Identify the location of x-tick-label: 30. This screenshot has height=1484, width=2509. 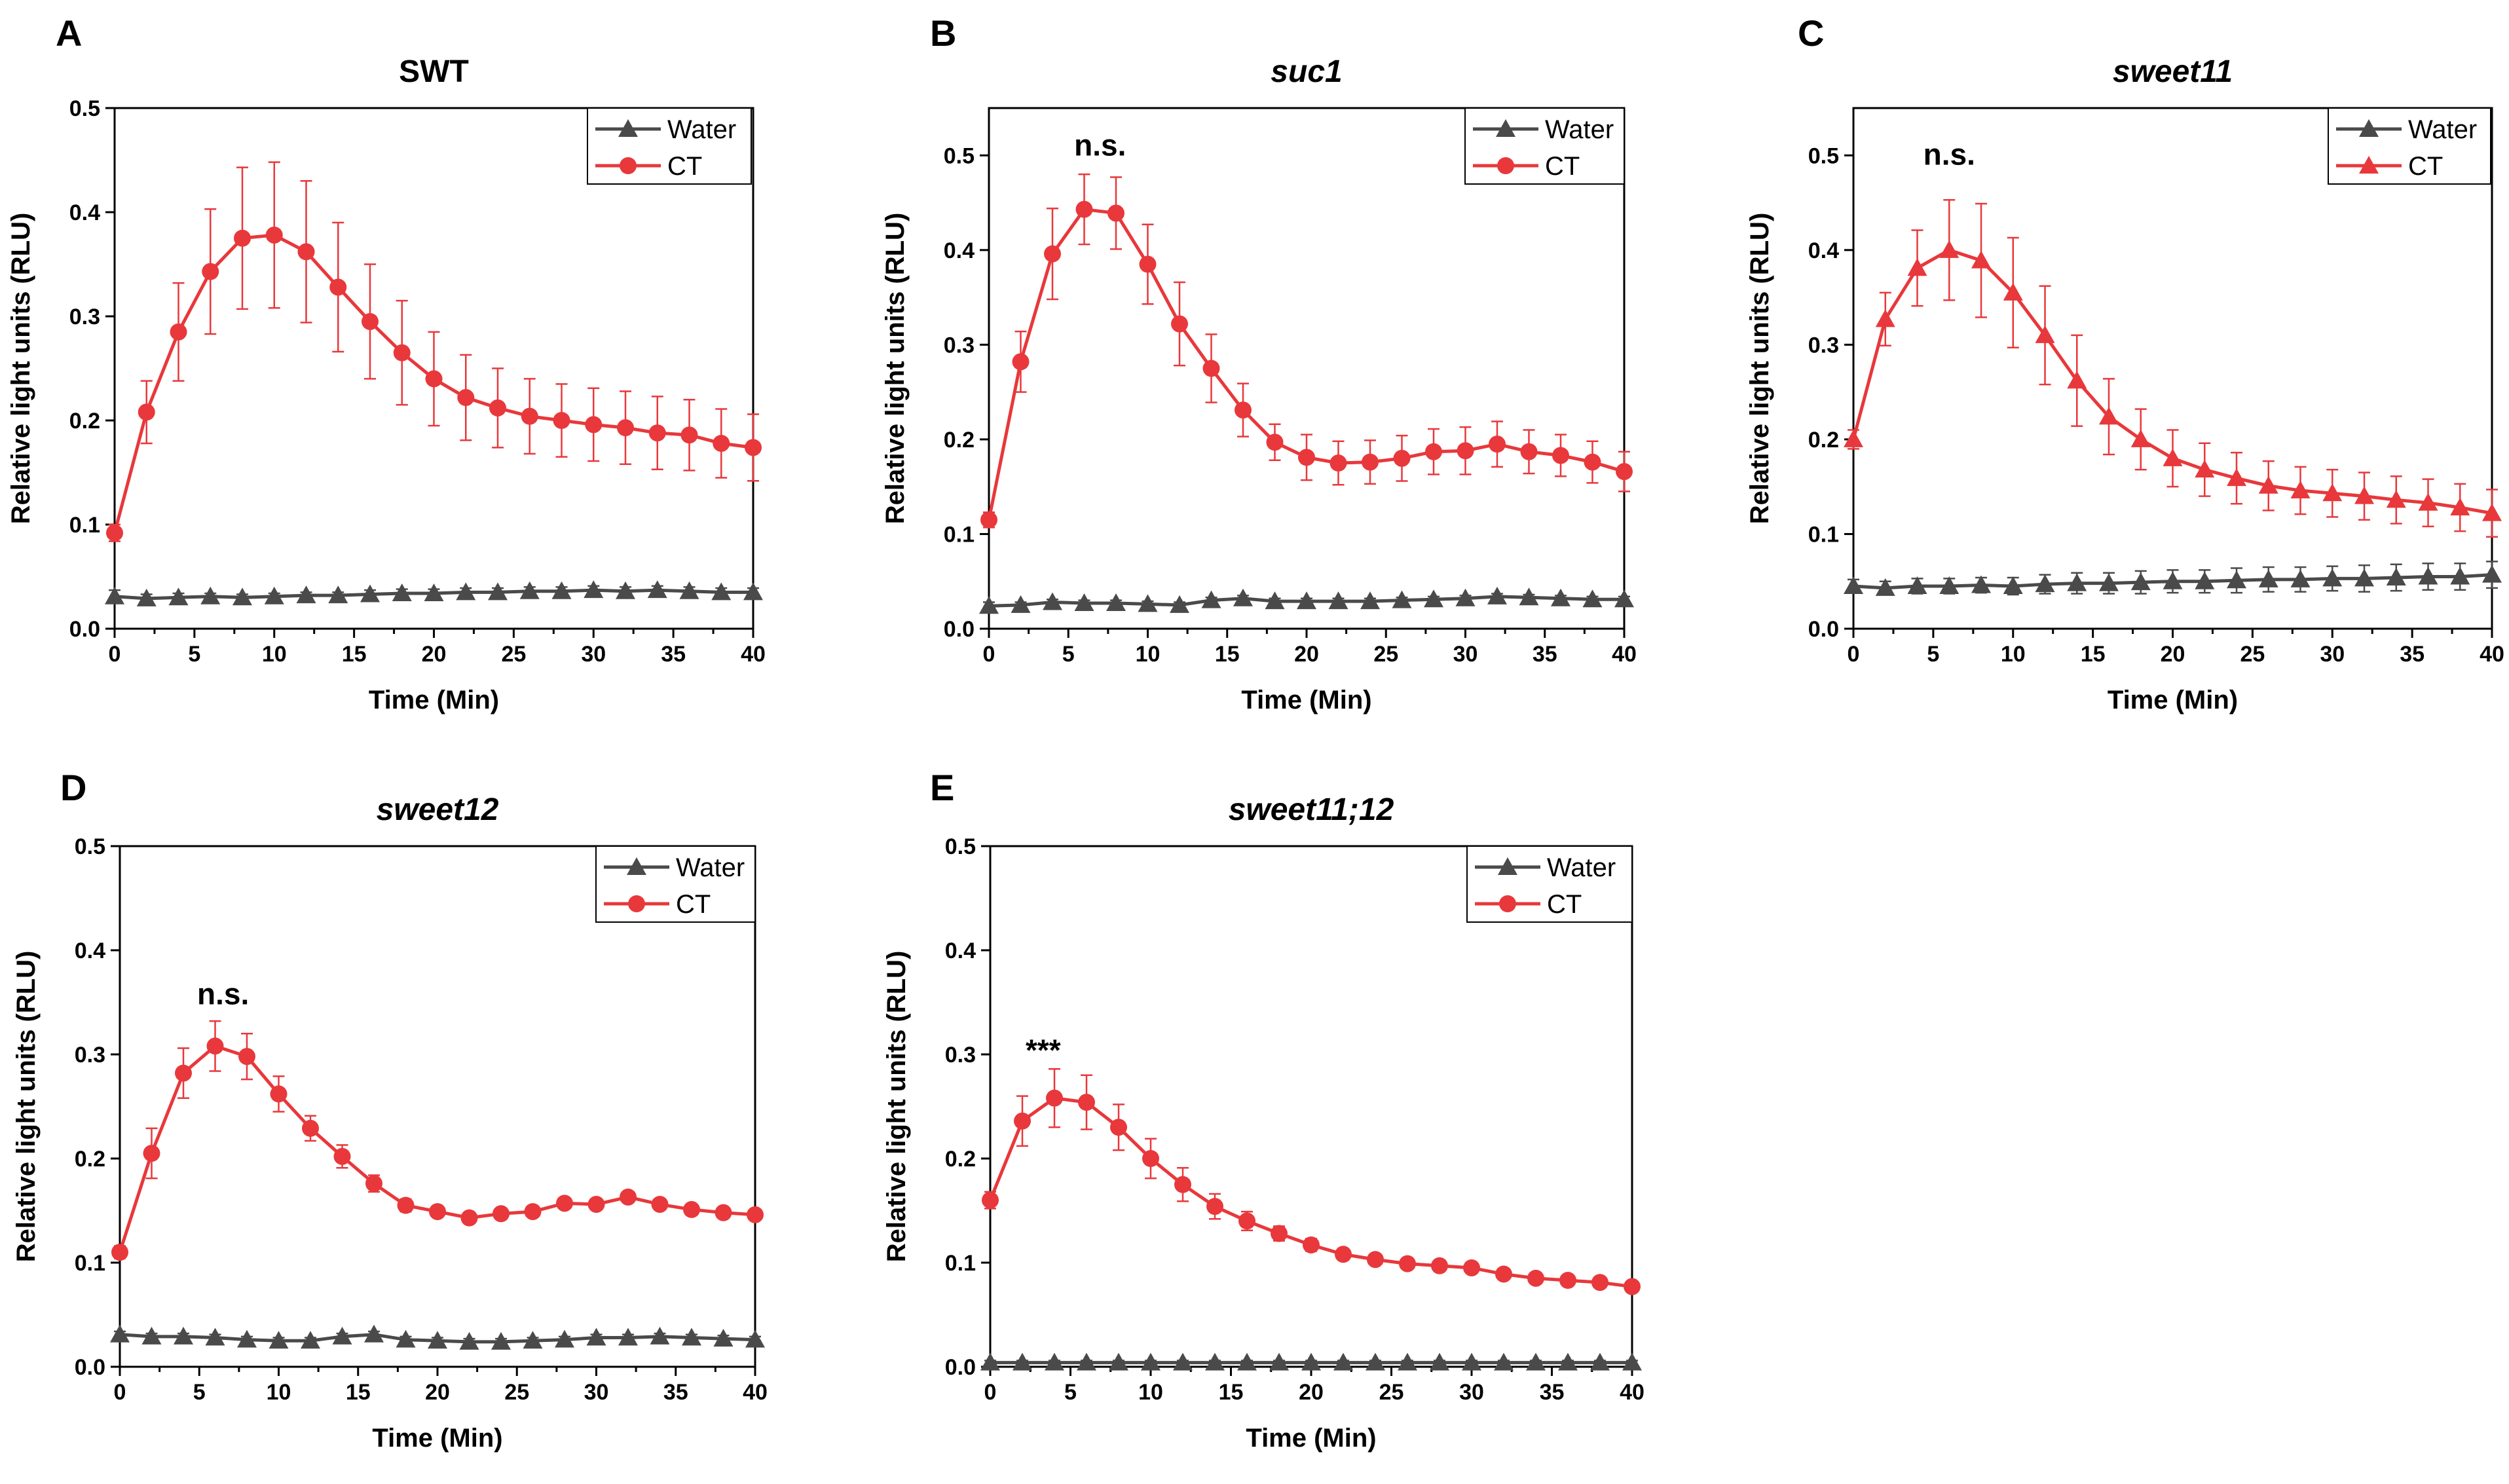
(2332, 654).